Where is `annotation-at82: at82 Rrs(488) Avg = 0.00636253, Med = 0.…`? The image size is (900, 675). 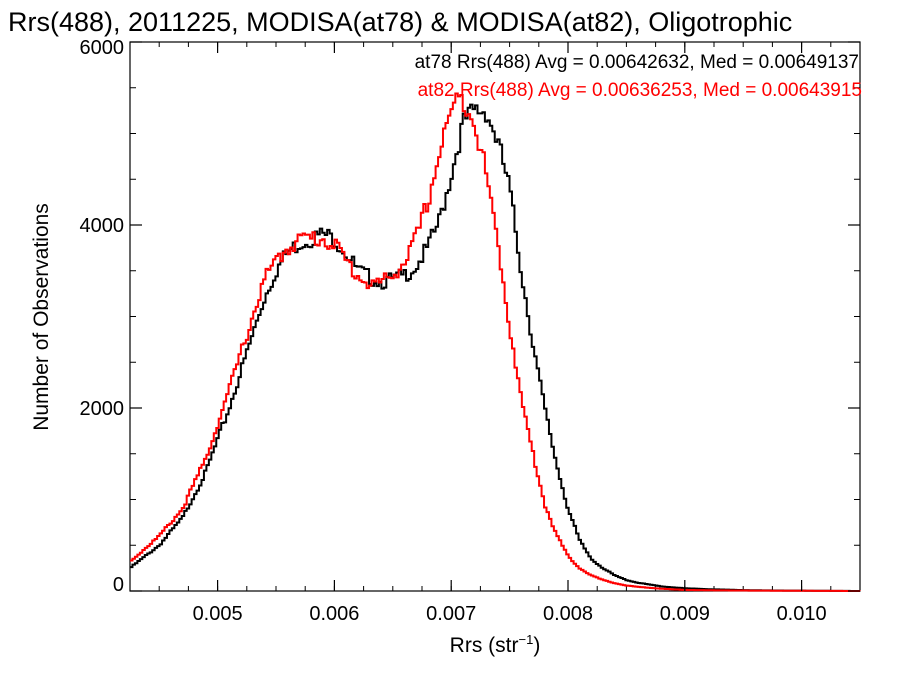 annotation-at82: at82 Rrs(488) Avg = 0.00636253, Med = 0.… is located at coordinates (640, 90).